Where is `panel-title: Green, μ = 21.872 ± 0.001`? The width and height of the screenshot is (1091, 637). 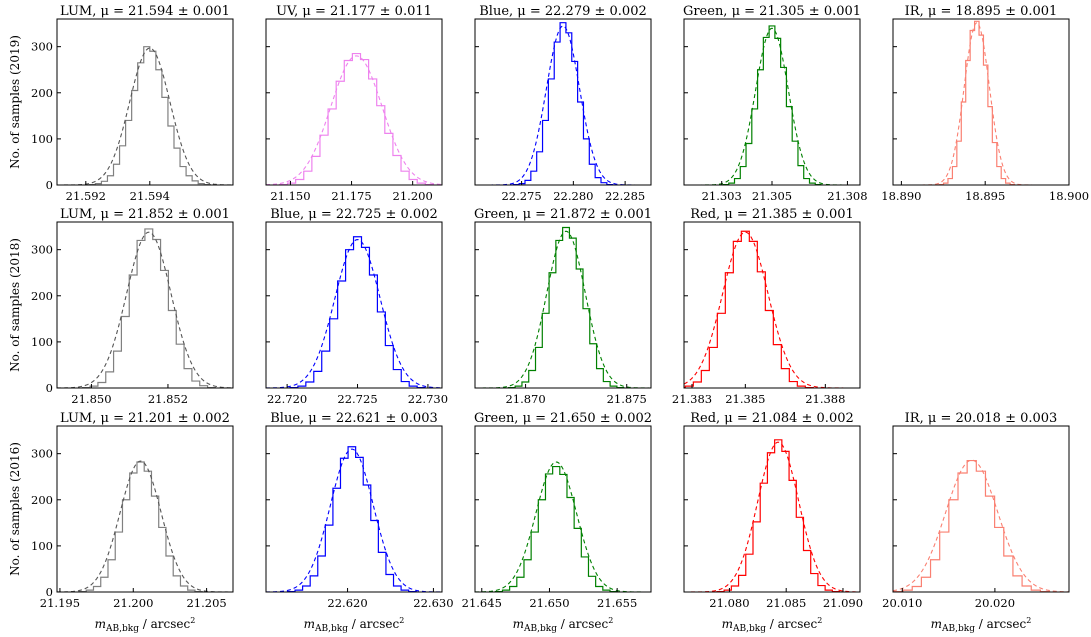
panel-title: Green, μ = 21.872 ± 0.001 is located at coordinates (563, 214).